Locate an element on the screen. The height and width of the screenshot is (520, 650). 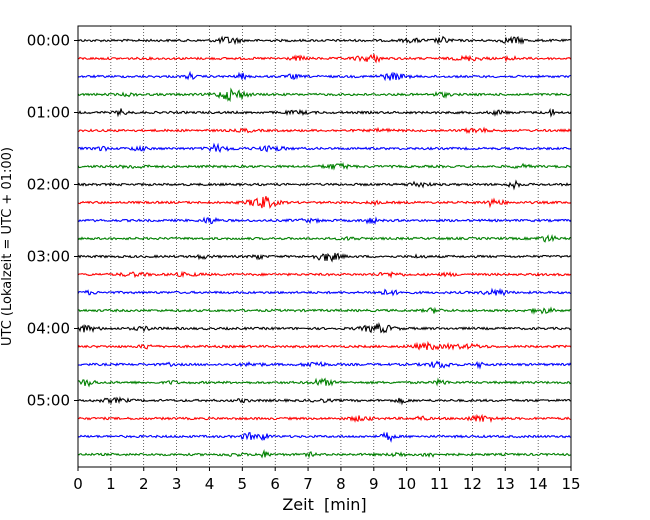
x-tick-label: 11 is located at coordinates (439, 484).